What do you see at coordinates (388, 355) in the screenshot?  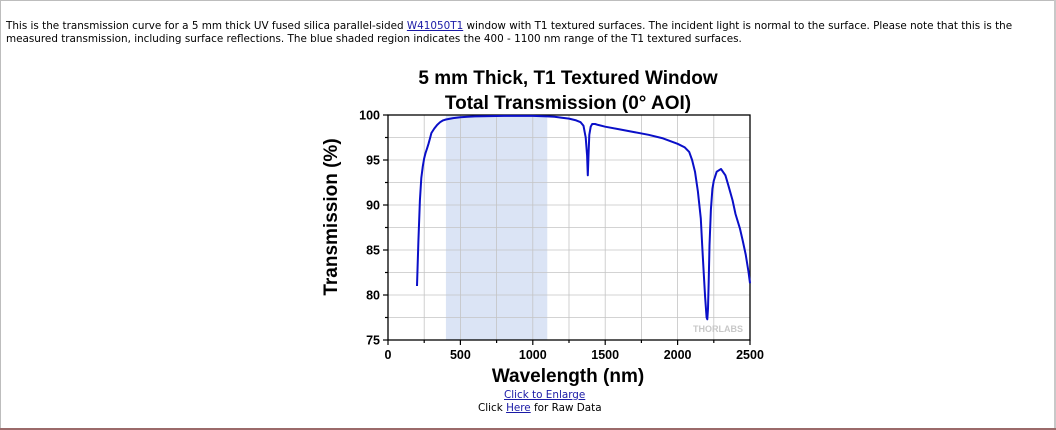 I see `x-tick-label: 0` at bounding box center [388, 355].